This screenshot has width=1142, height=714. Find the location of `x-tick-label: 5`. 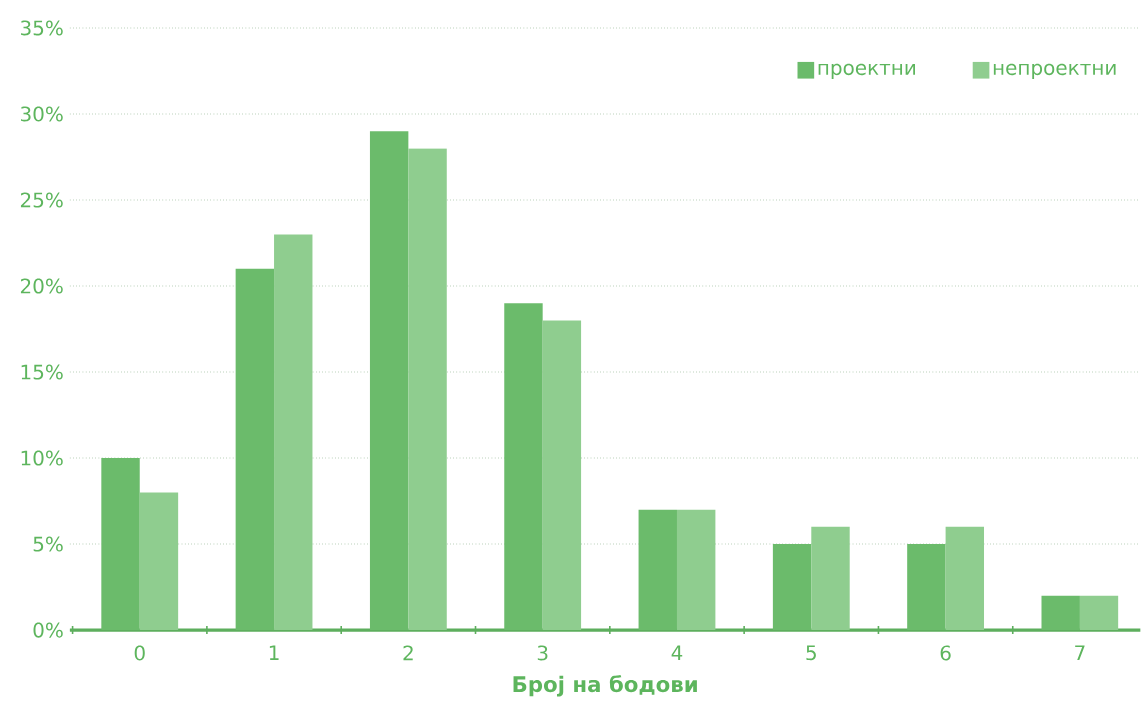

x-tick-label: 5 is located at coordinates (811, 653).